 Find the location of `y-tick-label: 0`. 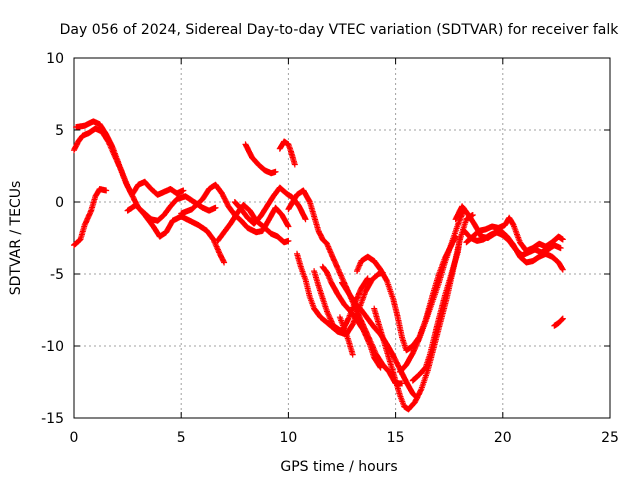

y-tick-label: 0 is located at coordinates (59, 203).